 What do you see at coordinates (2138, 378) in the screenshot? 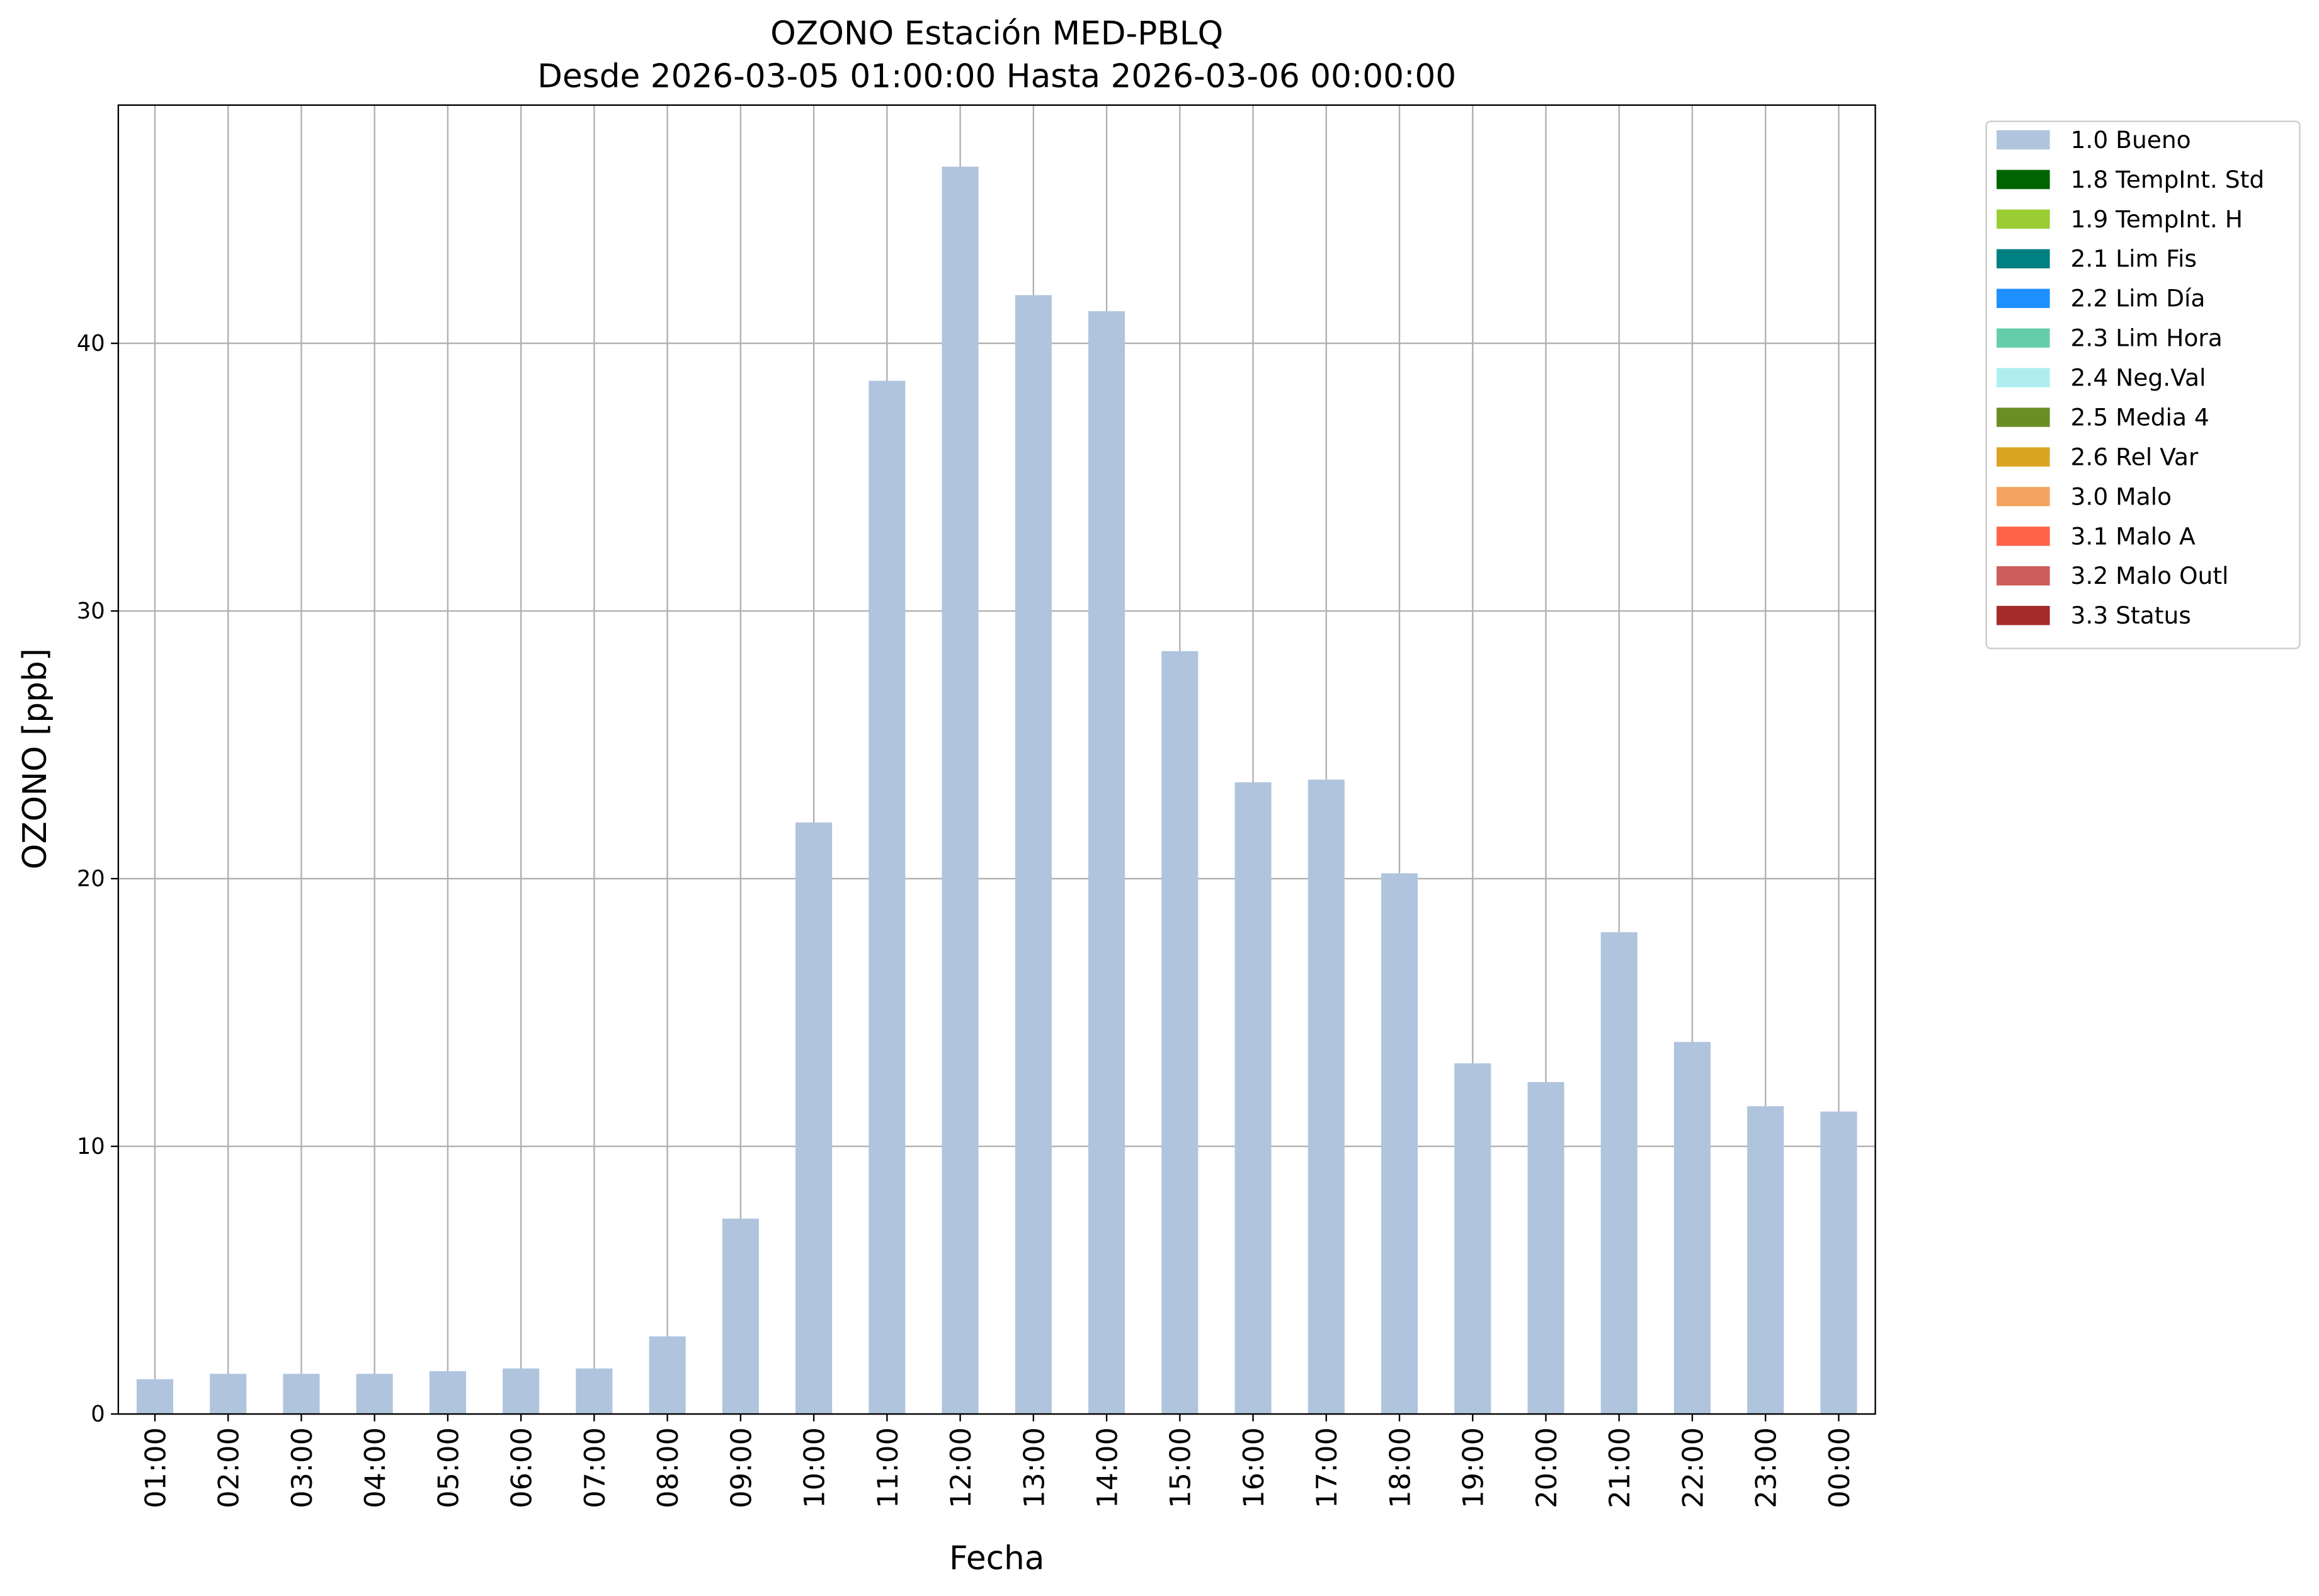
I see `legend-label: 2.4 Neg.Val` at bounding box center [2138, 378].